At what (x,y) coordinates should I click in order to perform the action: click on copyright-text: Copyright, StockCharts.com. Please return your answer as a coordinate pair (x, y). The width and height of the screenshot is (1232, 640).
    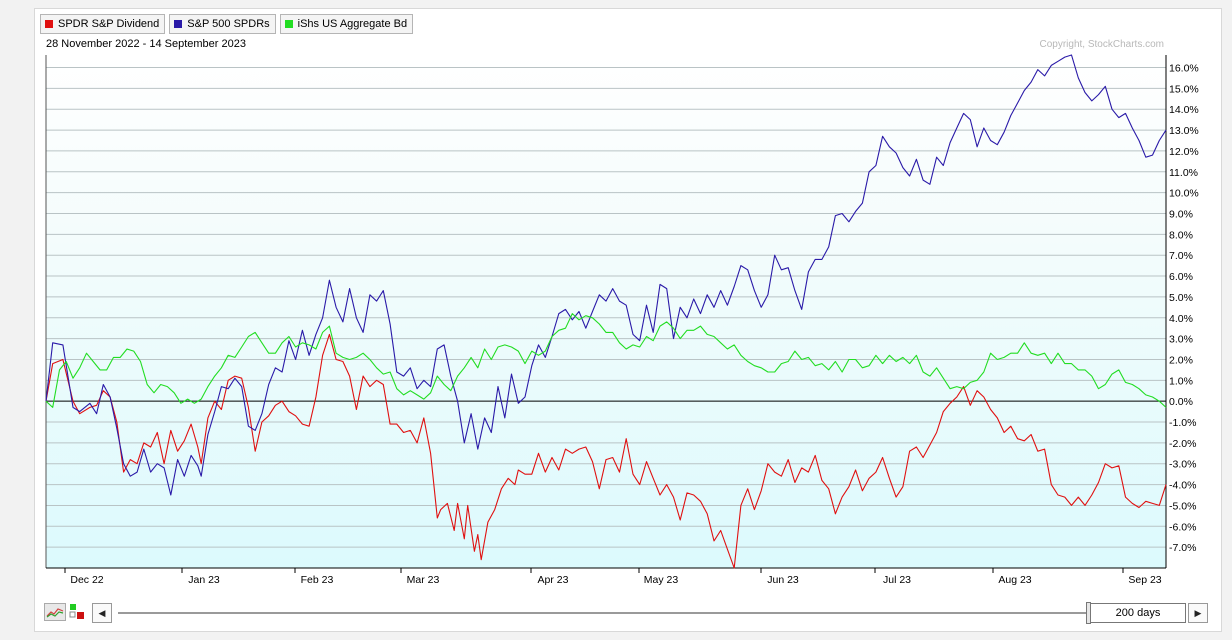
    Looking at the image, I should click on (1102, 44).